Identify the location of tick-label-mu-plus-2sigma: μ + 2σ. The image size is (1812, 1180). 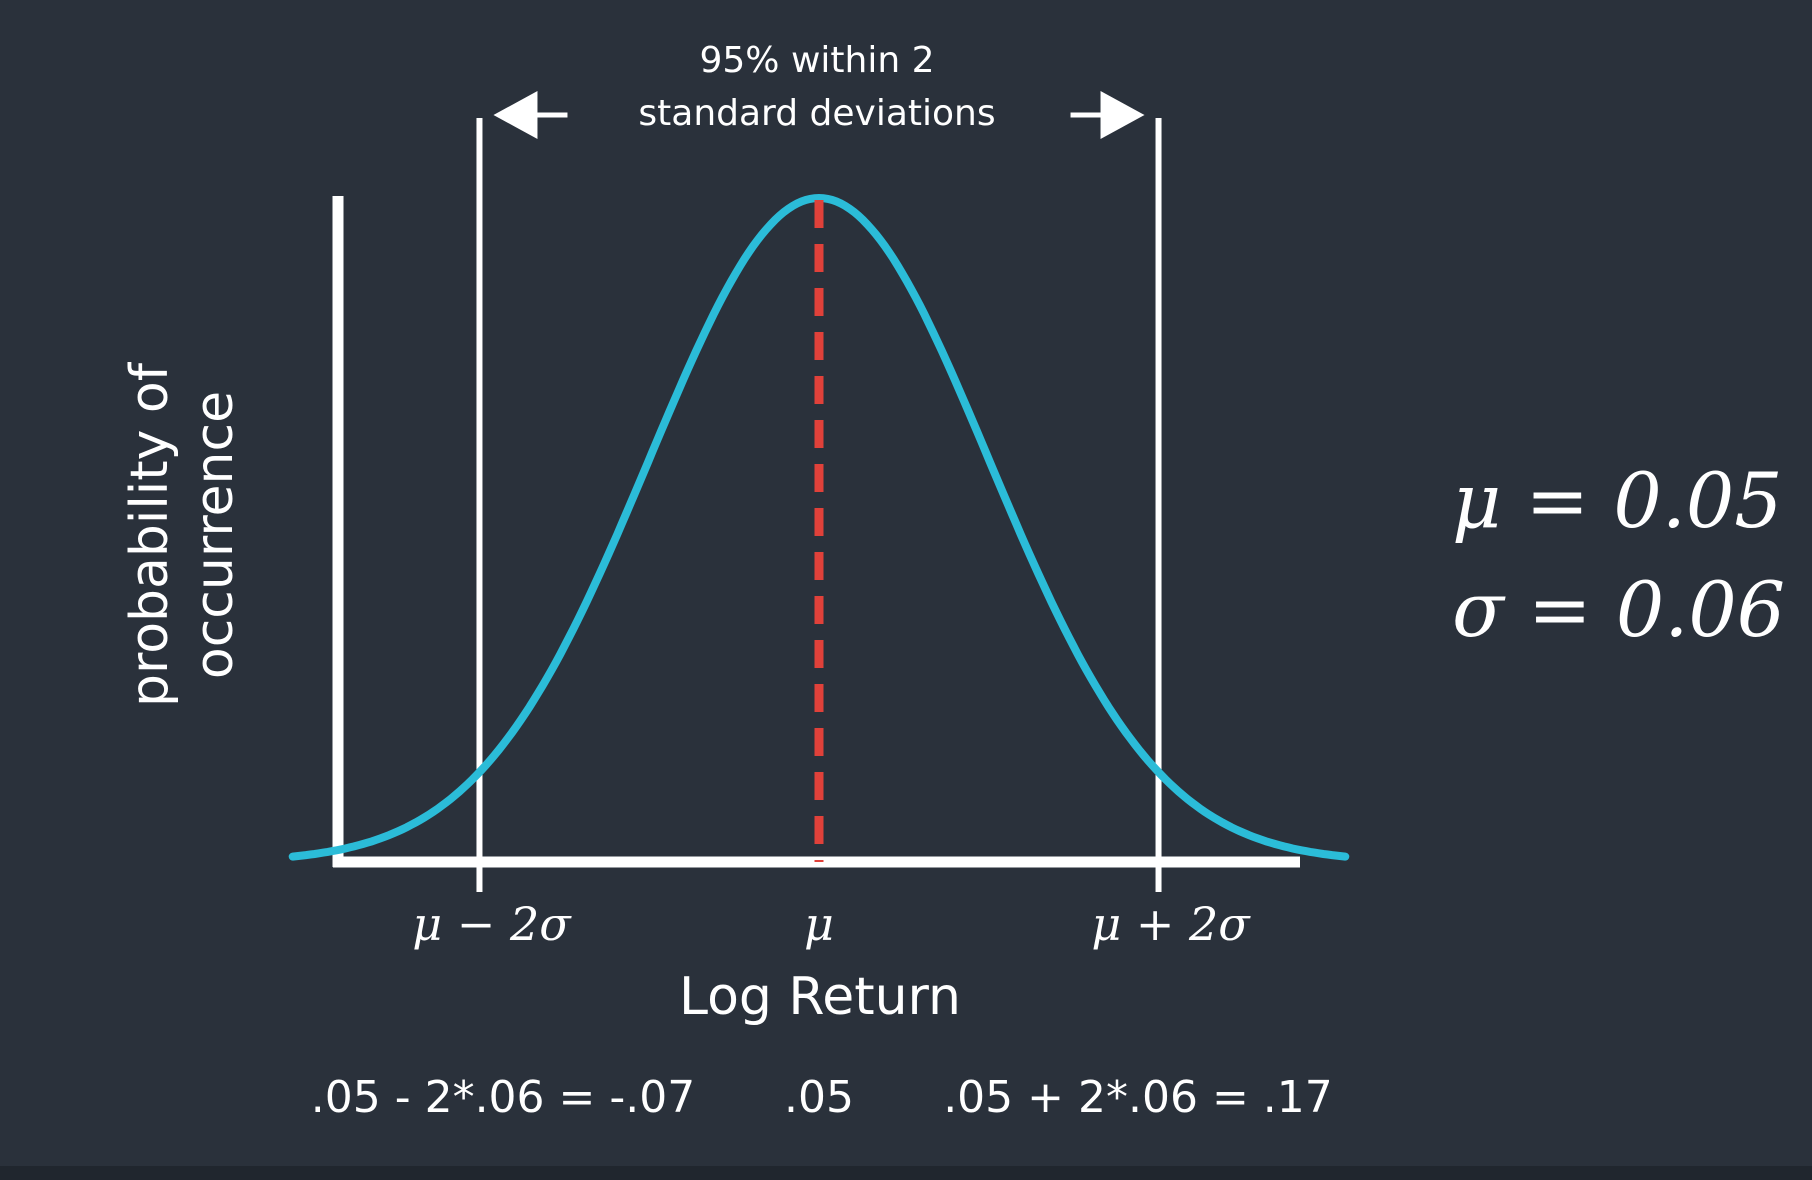
(1171, 924).